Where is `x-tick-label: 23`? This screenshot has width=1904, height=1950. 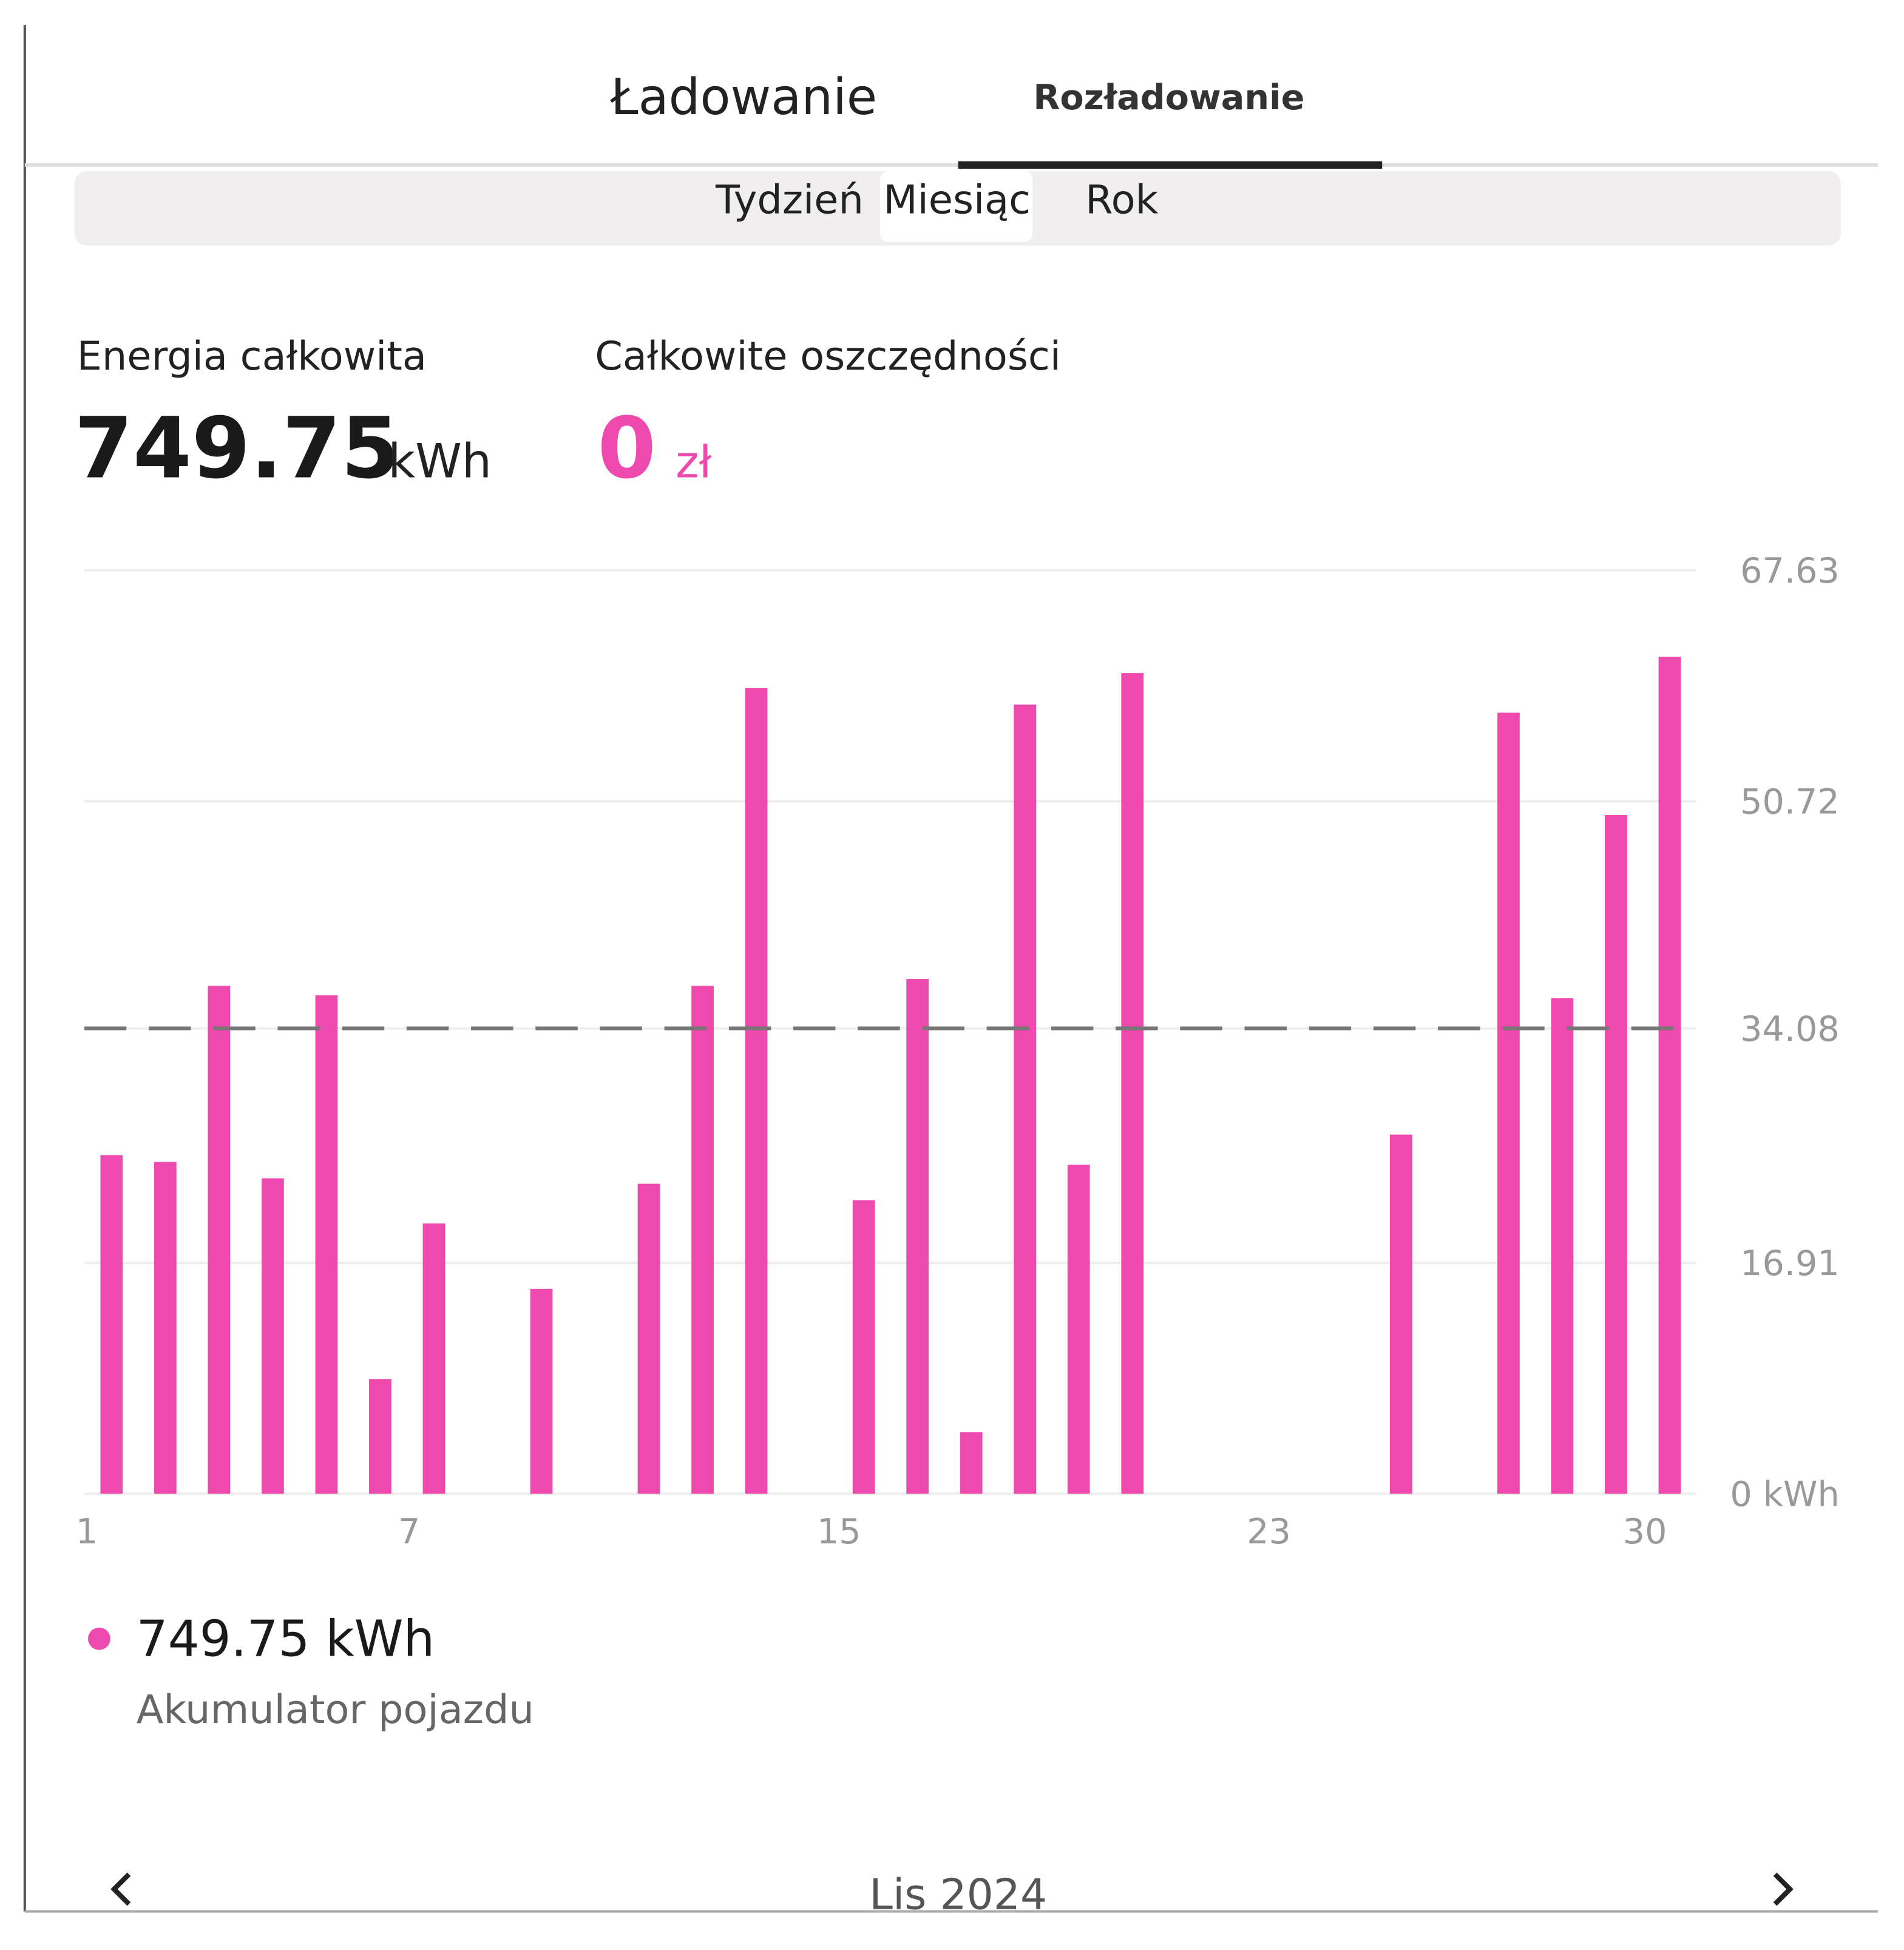 x-tick-label: 23 is located at coordinates (1269, 1532).